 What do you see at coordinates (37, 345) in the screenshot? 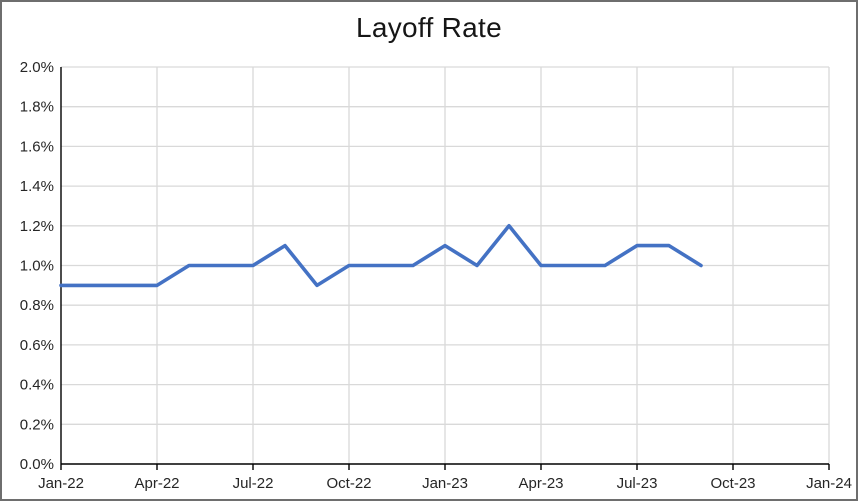
I see `y-tick-label: 0.6%` at bounding box center [37, 345].